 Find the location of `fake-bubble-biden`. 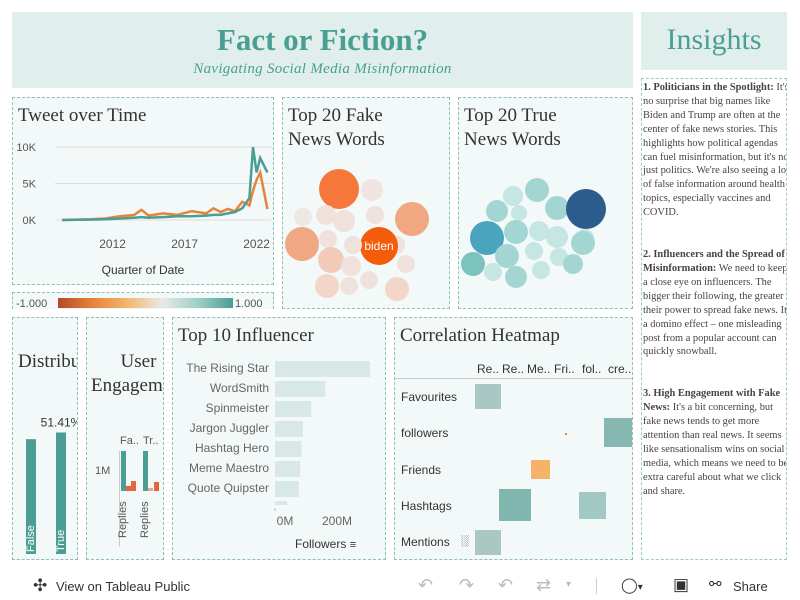

fake-bubble-biden is located at coordinates (379, 246).